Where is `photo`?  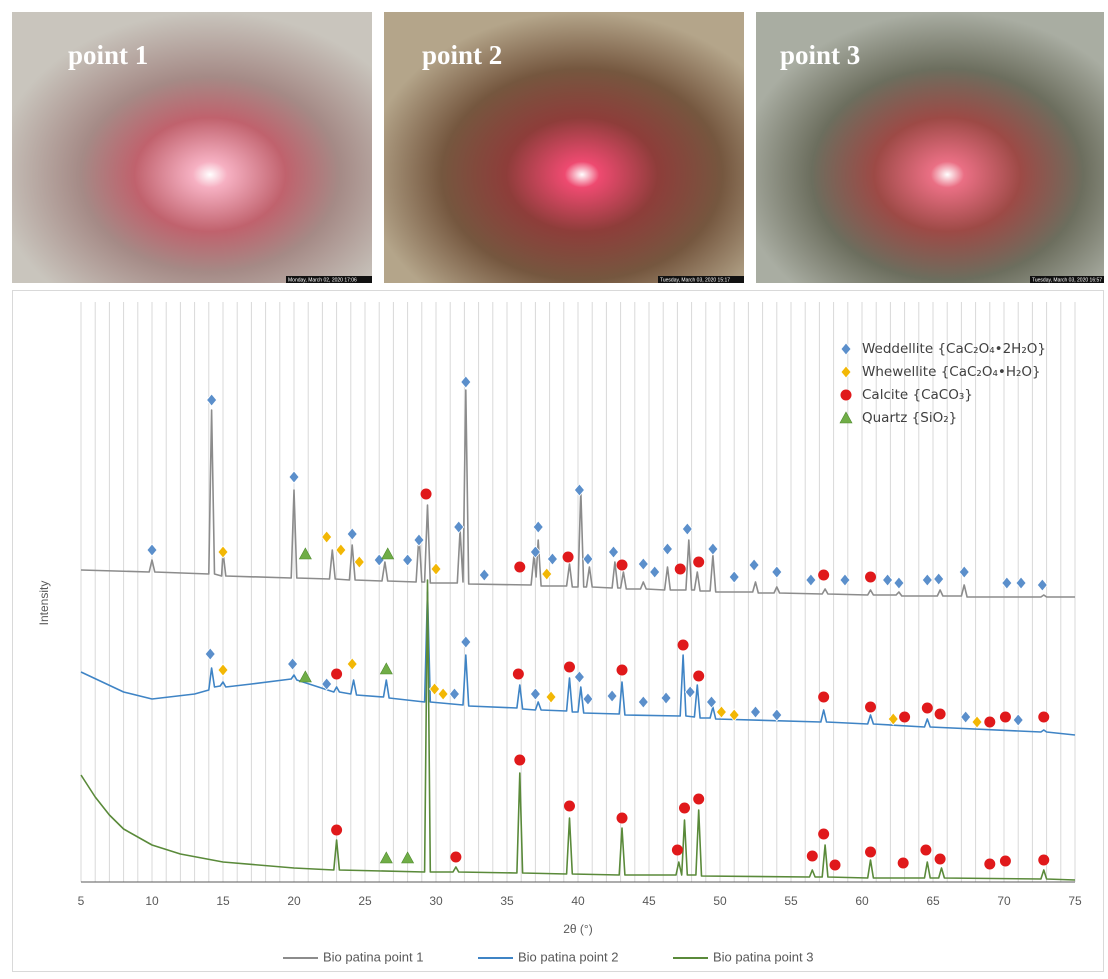 photo is located at coordinates (564, 147).